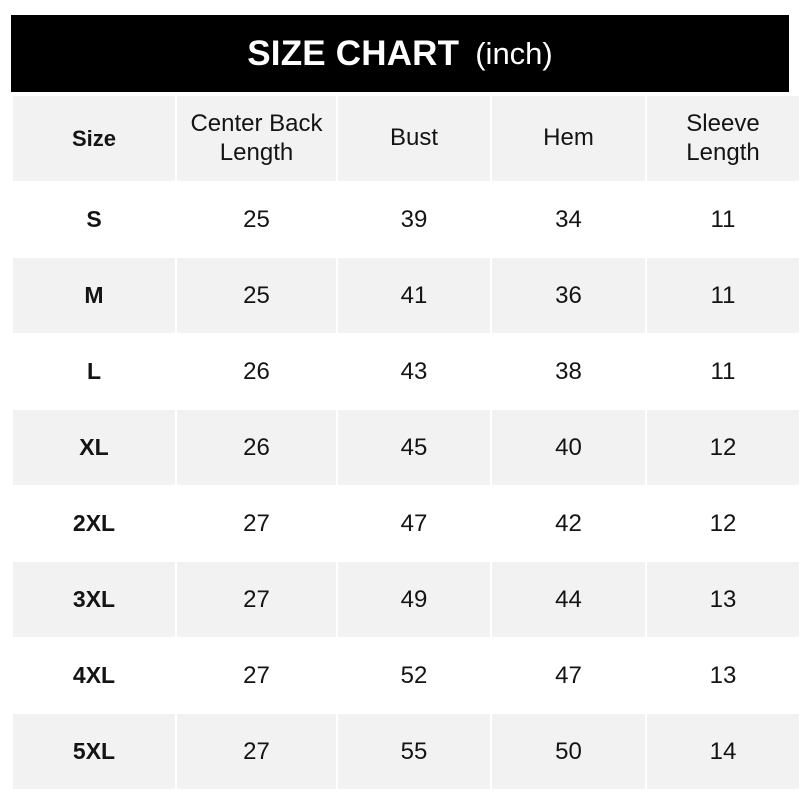 This screenshot has height=800, width=800. I want to click on table-row: L 26 43 38 11, so click(406, 371).